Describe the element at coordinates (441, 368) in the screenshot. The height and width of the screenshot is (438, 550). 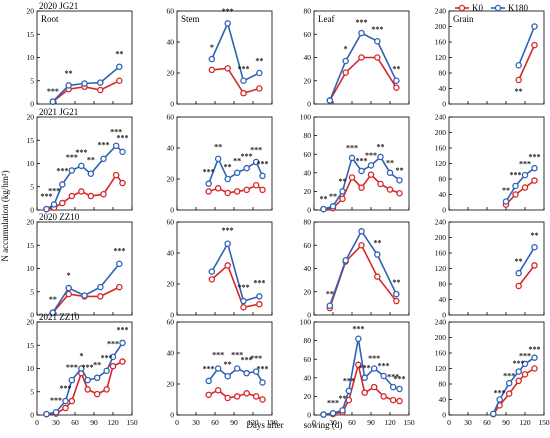
I see `y-tick-label: 120` at that location.